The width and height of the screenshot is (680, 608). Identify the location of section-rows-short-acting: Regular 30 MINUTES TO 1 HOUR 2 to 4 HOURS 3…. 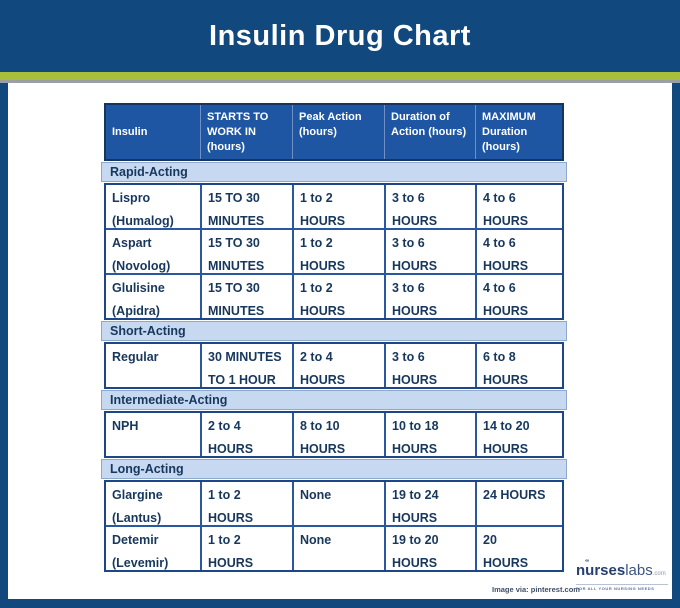
(334, 365).